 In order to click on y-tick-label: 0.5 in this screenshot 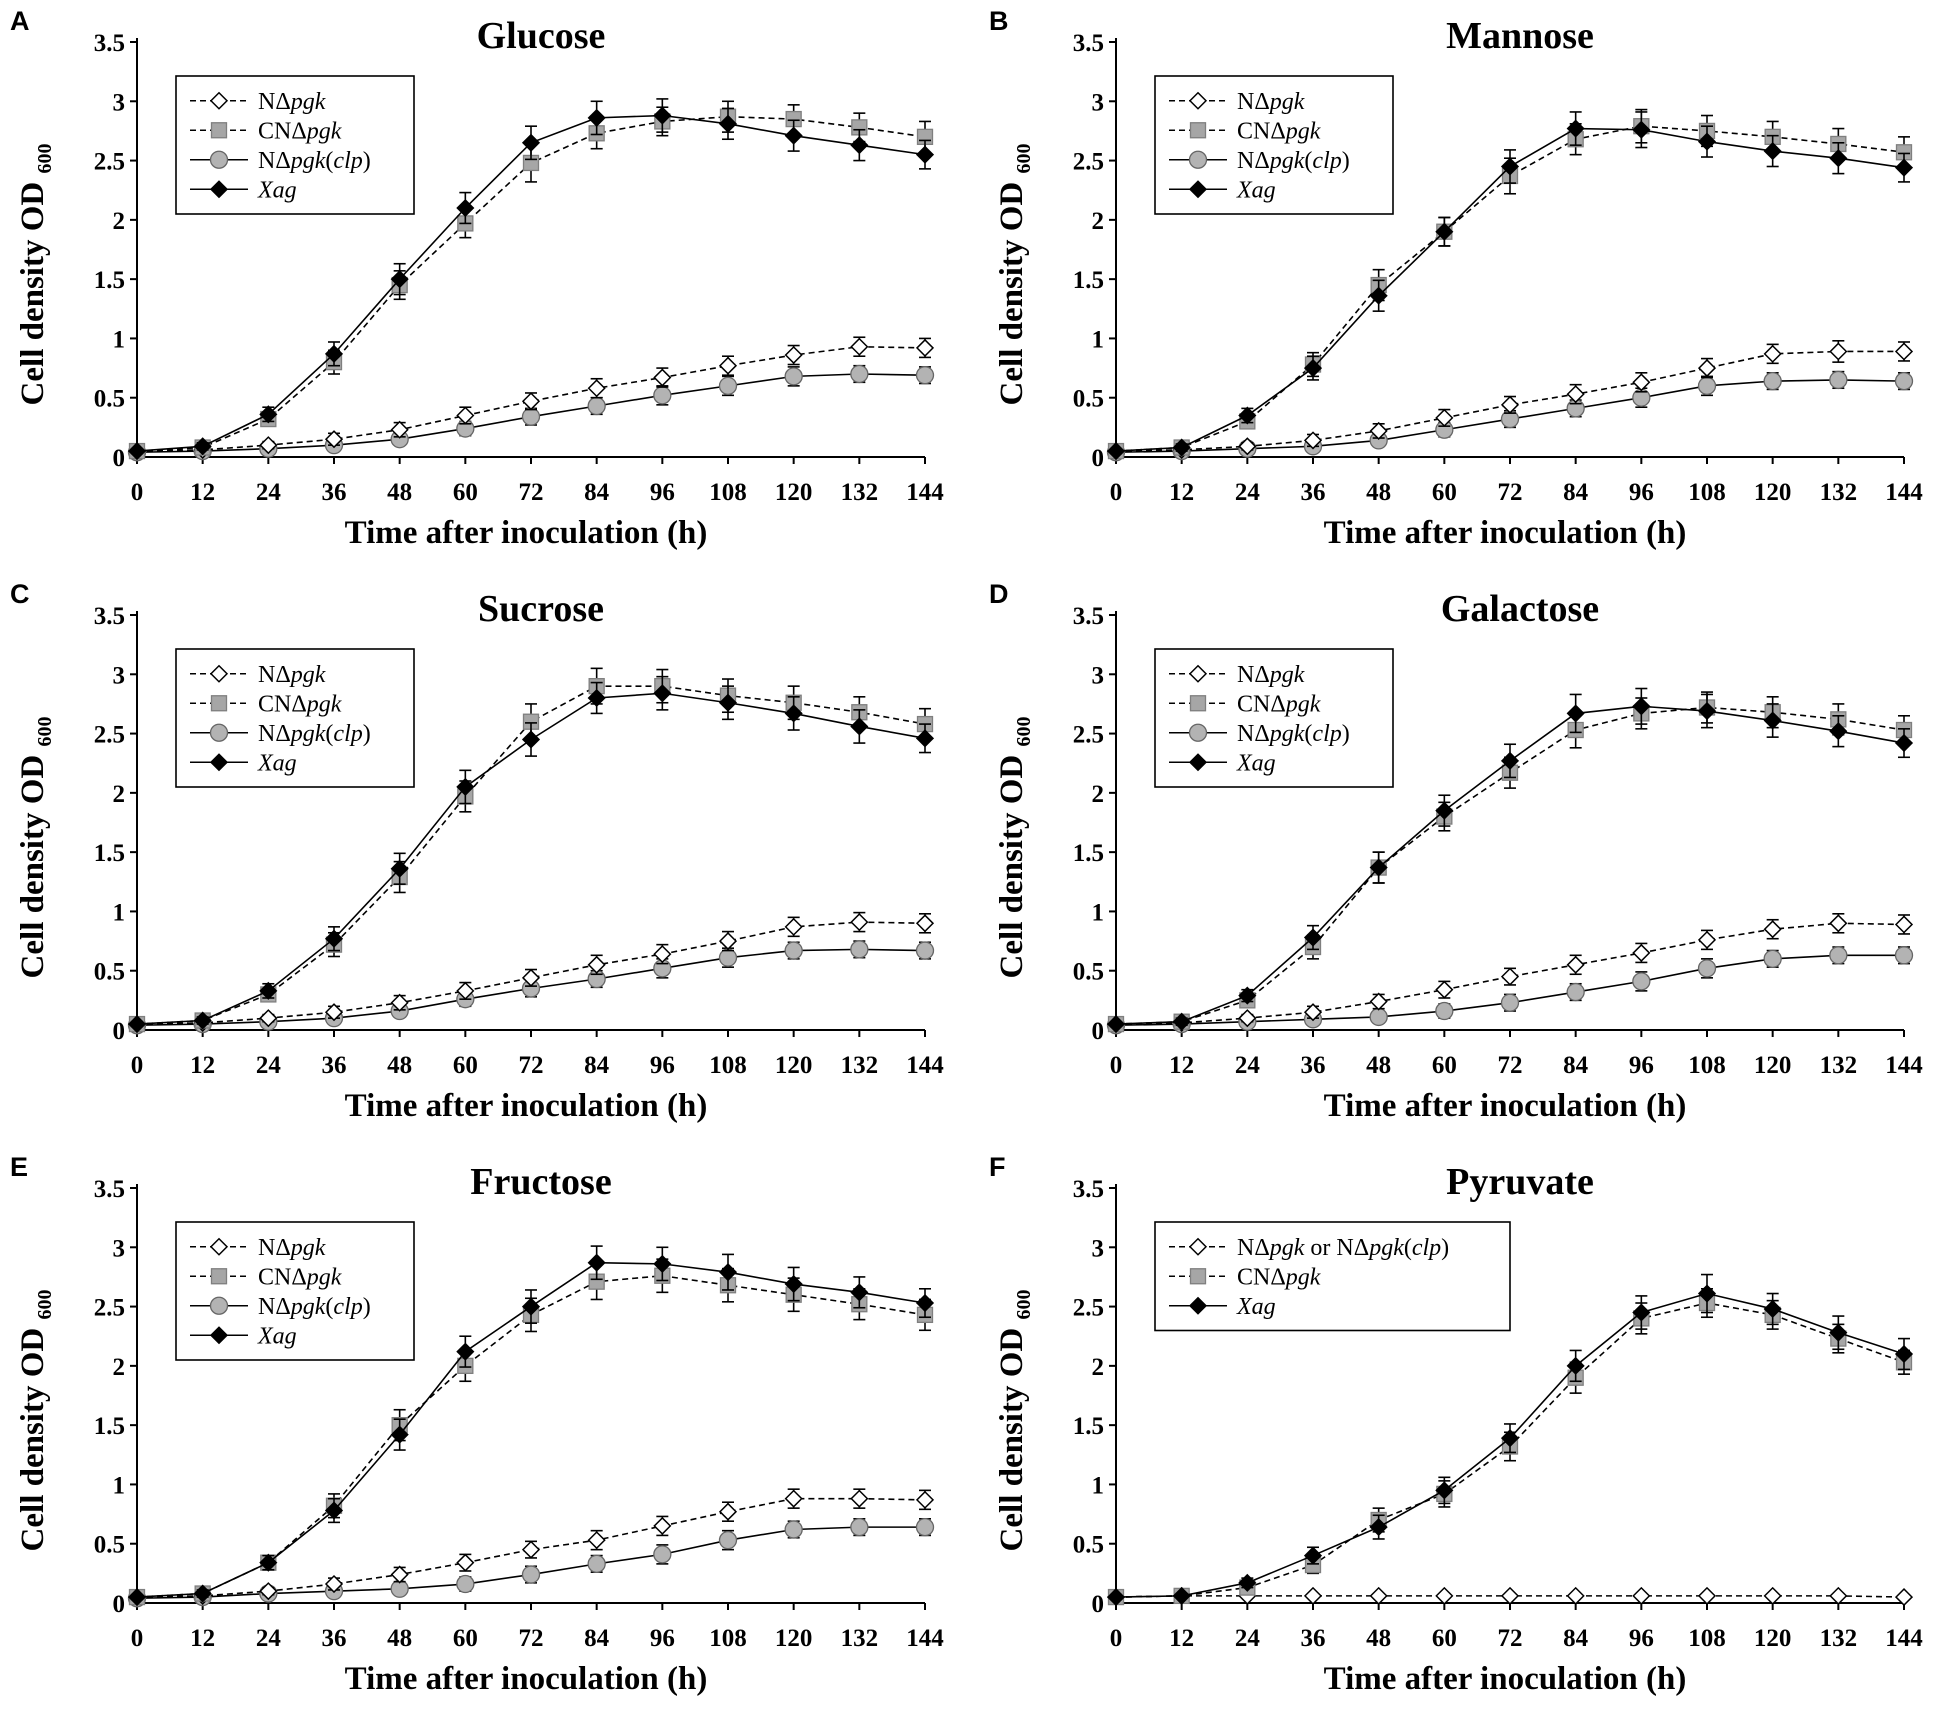, I will do `click(1088, 1545)`.